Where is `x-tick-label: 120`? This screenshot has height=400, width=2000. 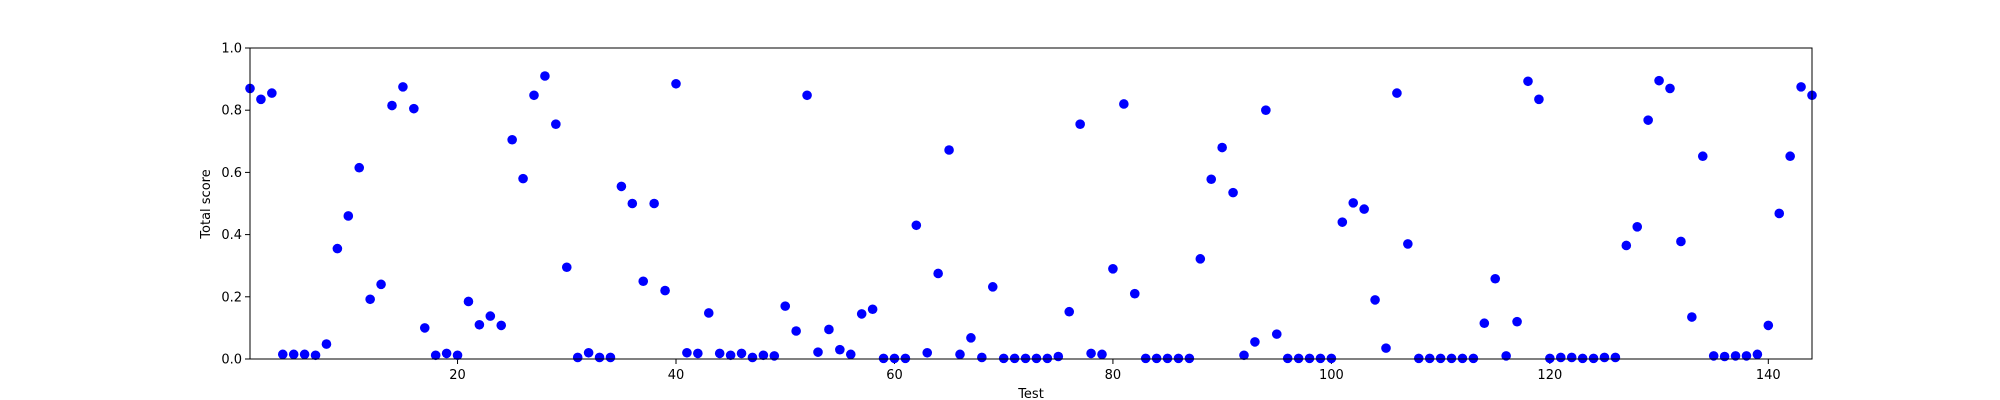
x-tick-label: 120 is located at coordinates (1549, 375).